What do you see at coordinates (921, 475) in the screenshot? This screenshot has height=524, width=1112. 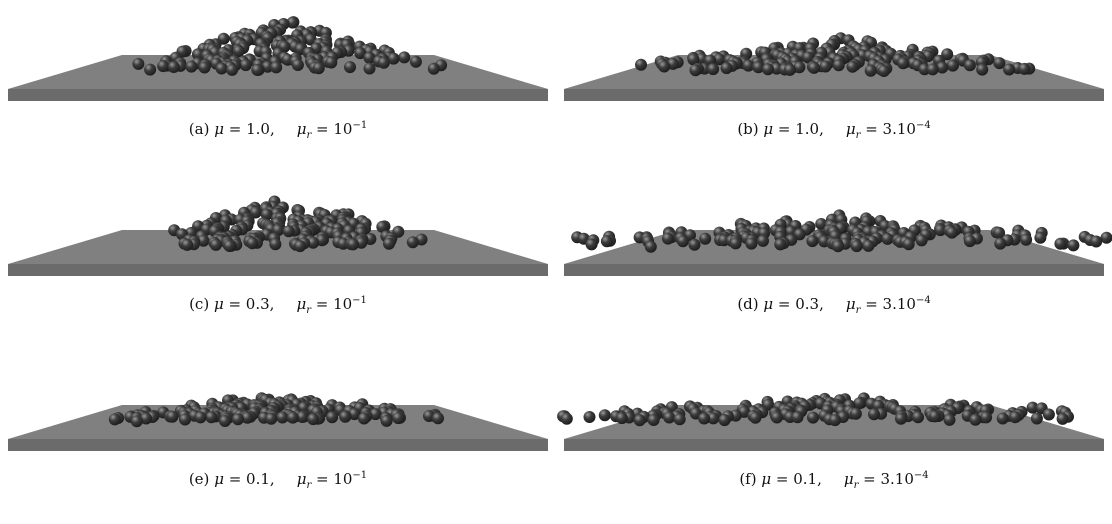 I see `mu-r-exponent: −4` at bounding box center [921, 475].